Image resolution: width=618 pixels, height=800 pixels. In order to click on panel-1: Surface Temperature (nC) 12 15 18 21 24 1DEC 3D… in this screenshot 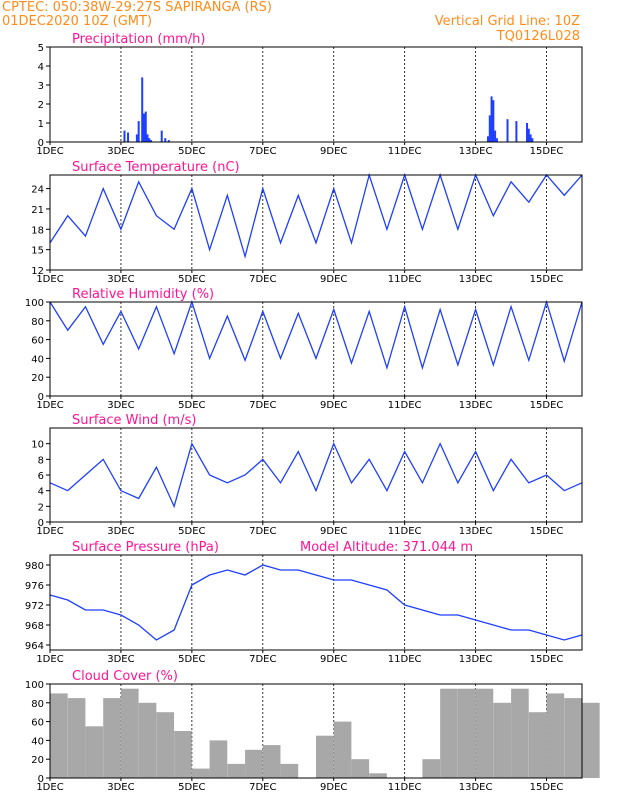, I will do `click(307, 222)`.